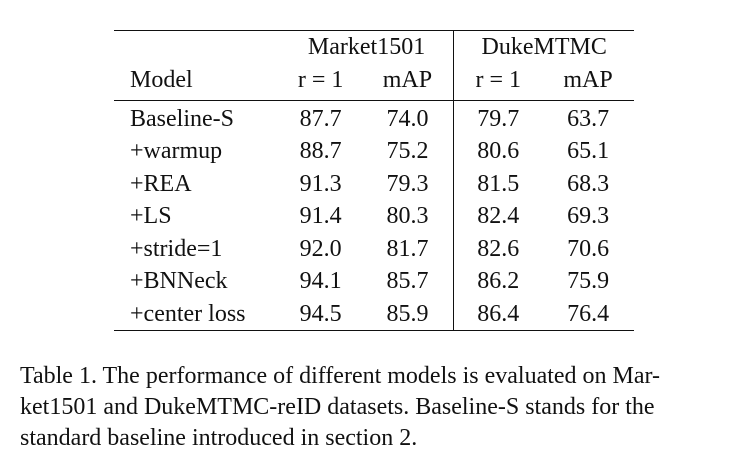 The width and height of the screenshot is (752, 463). I want to click on value-cell: 85.7, so click(408, 281).